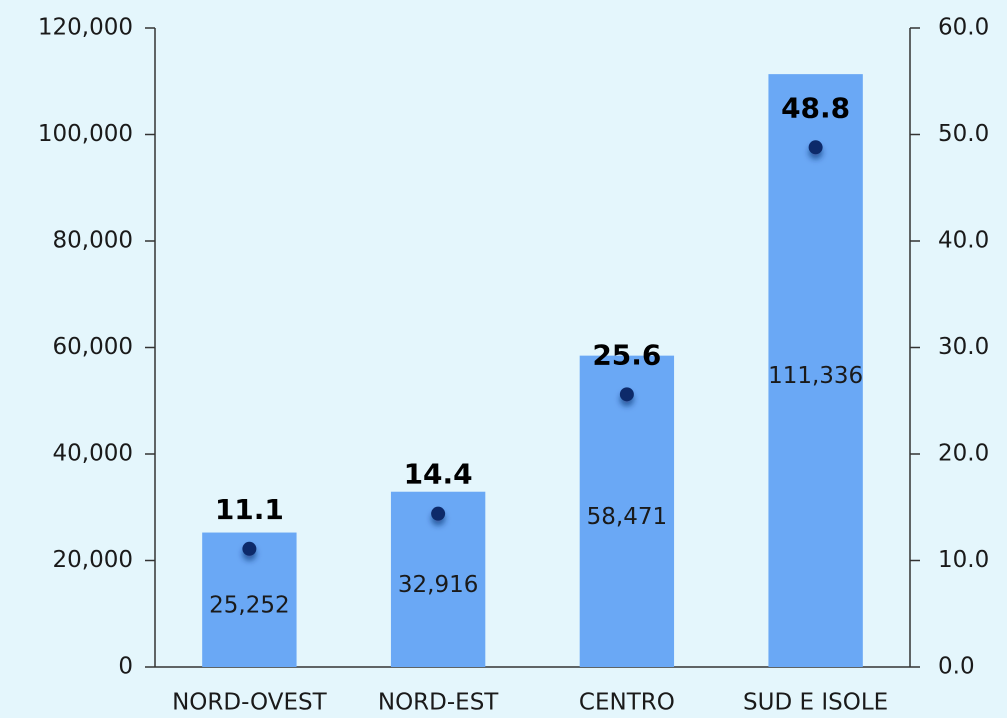 This screenshot has width=1007, height=718. Describe the element at coordinates (438, 703) in the screenshot. I see `x-tick-label: NORD-EST` at that location.